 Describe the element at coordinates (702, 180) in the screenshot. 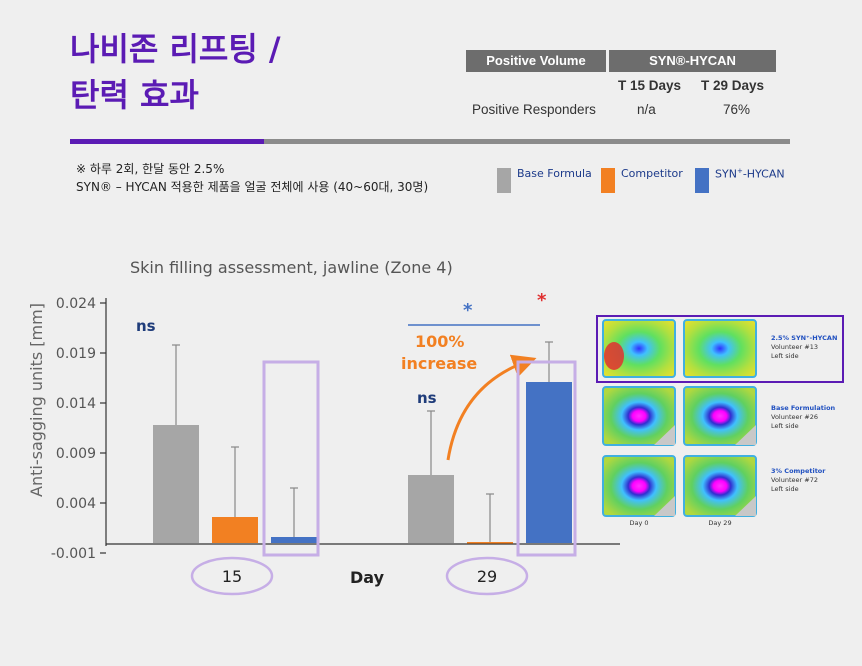

I see `legend-swatch-syn` at that location.